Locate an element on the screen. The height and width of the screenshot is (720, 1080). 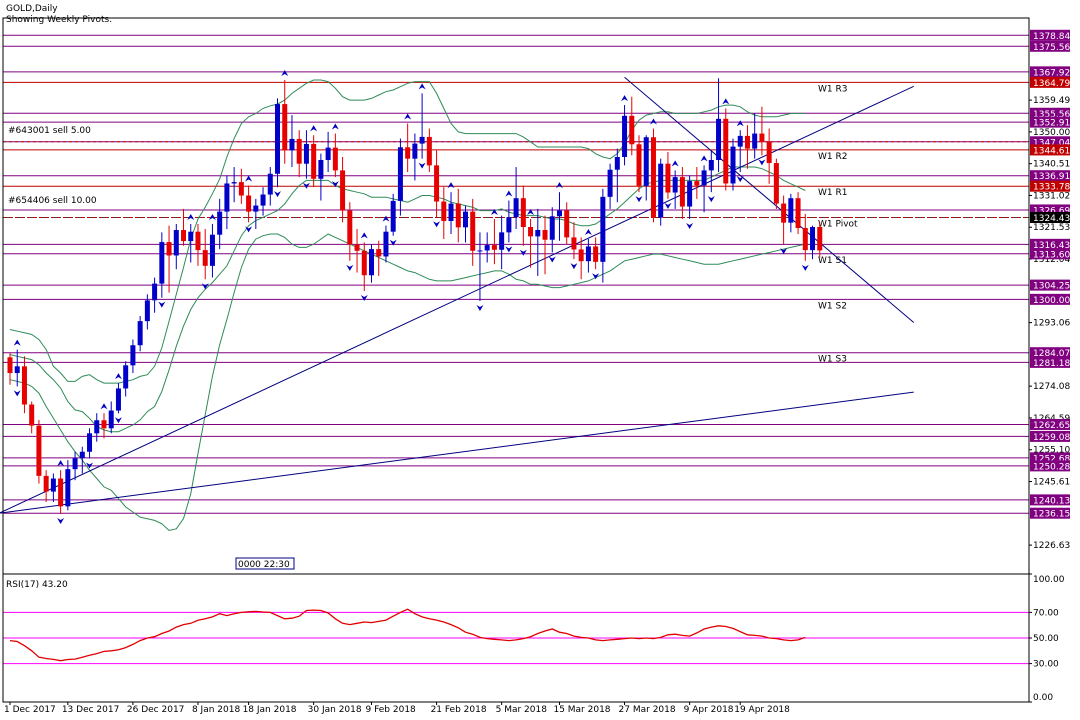
price-tag: 1324.43 is located at coordinates (1050, 218).